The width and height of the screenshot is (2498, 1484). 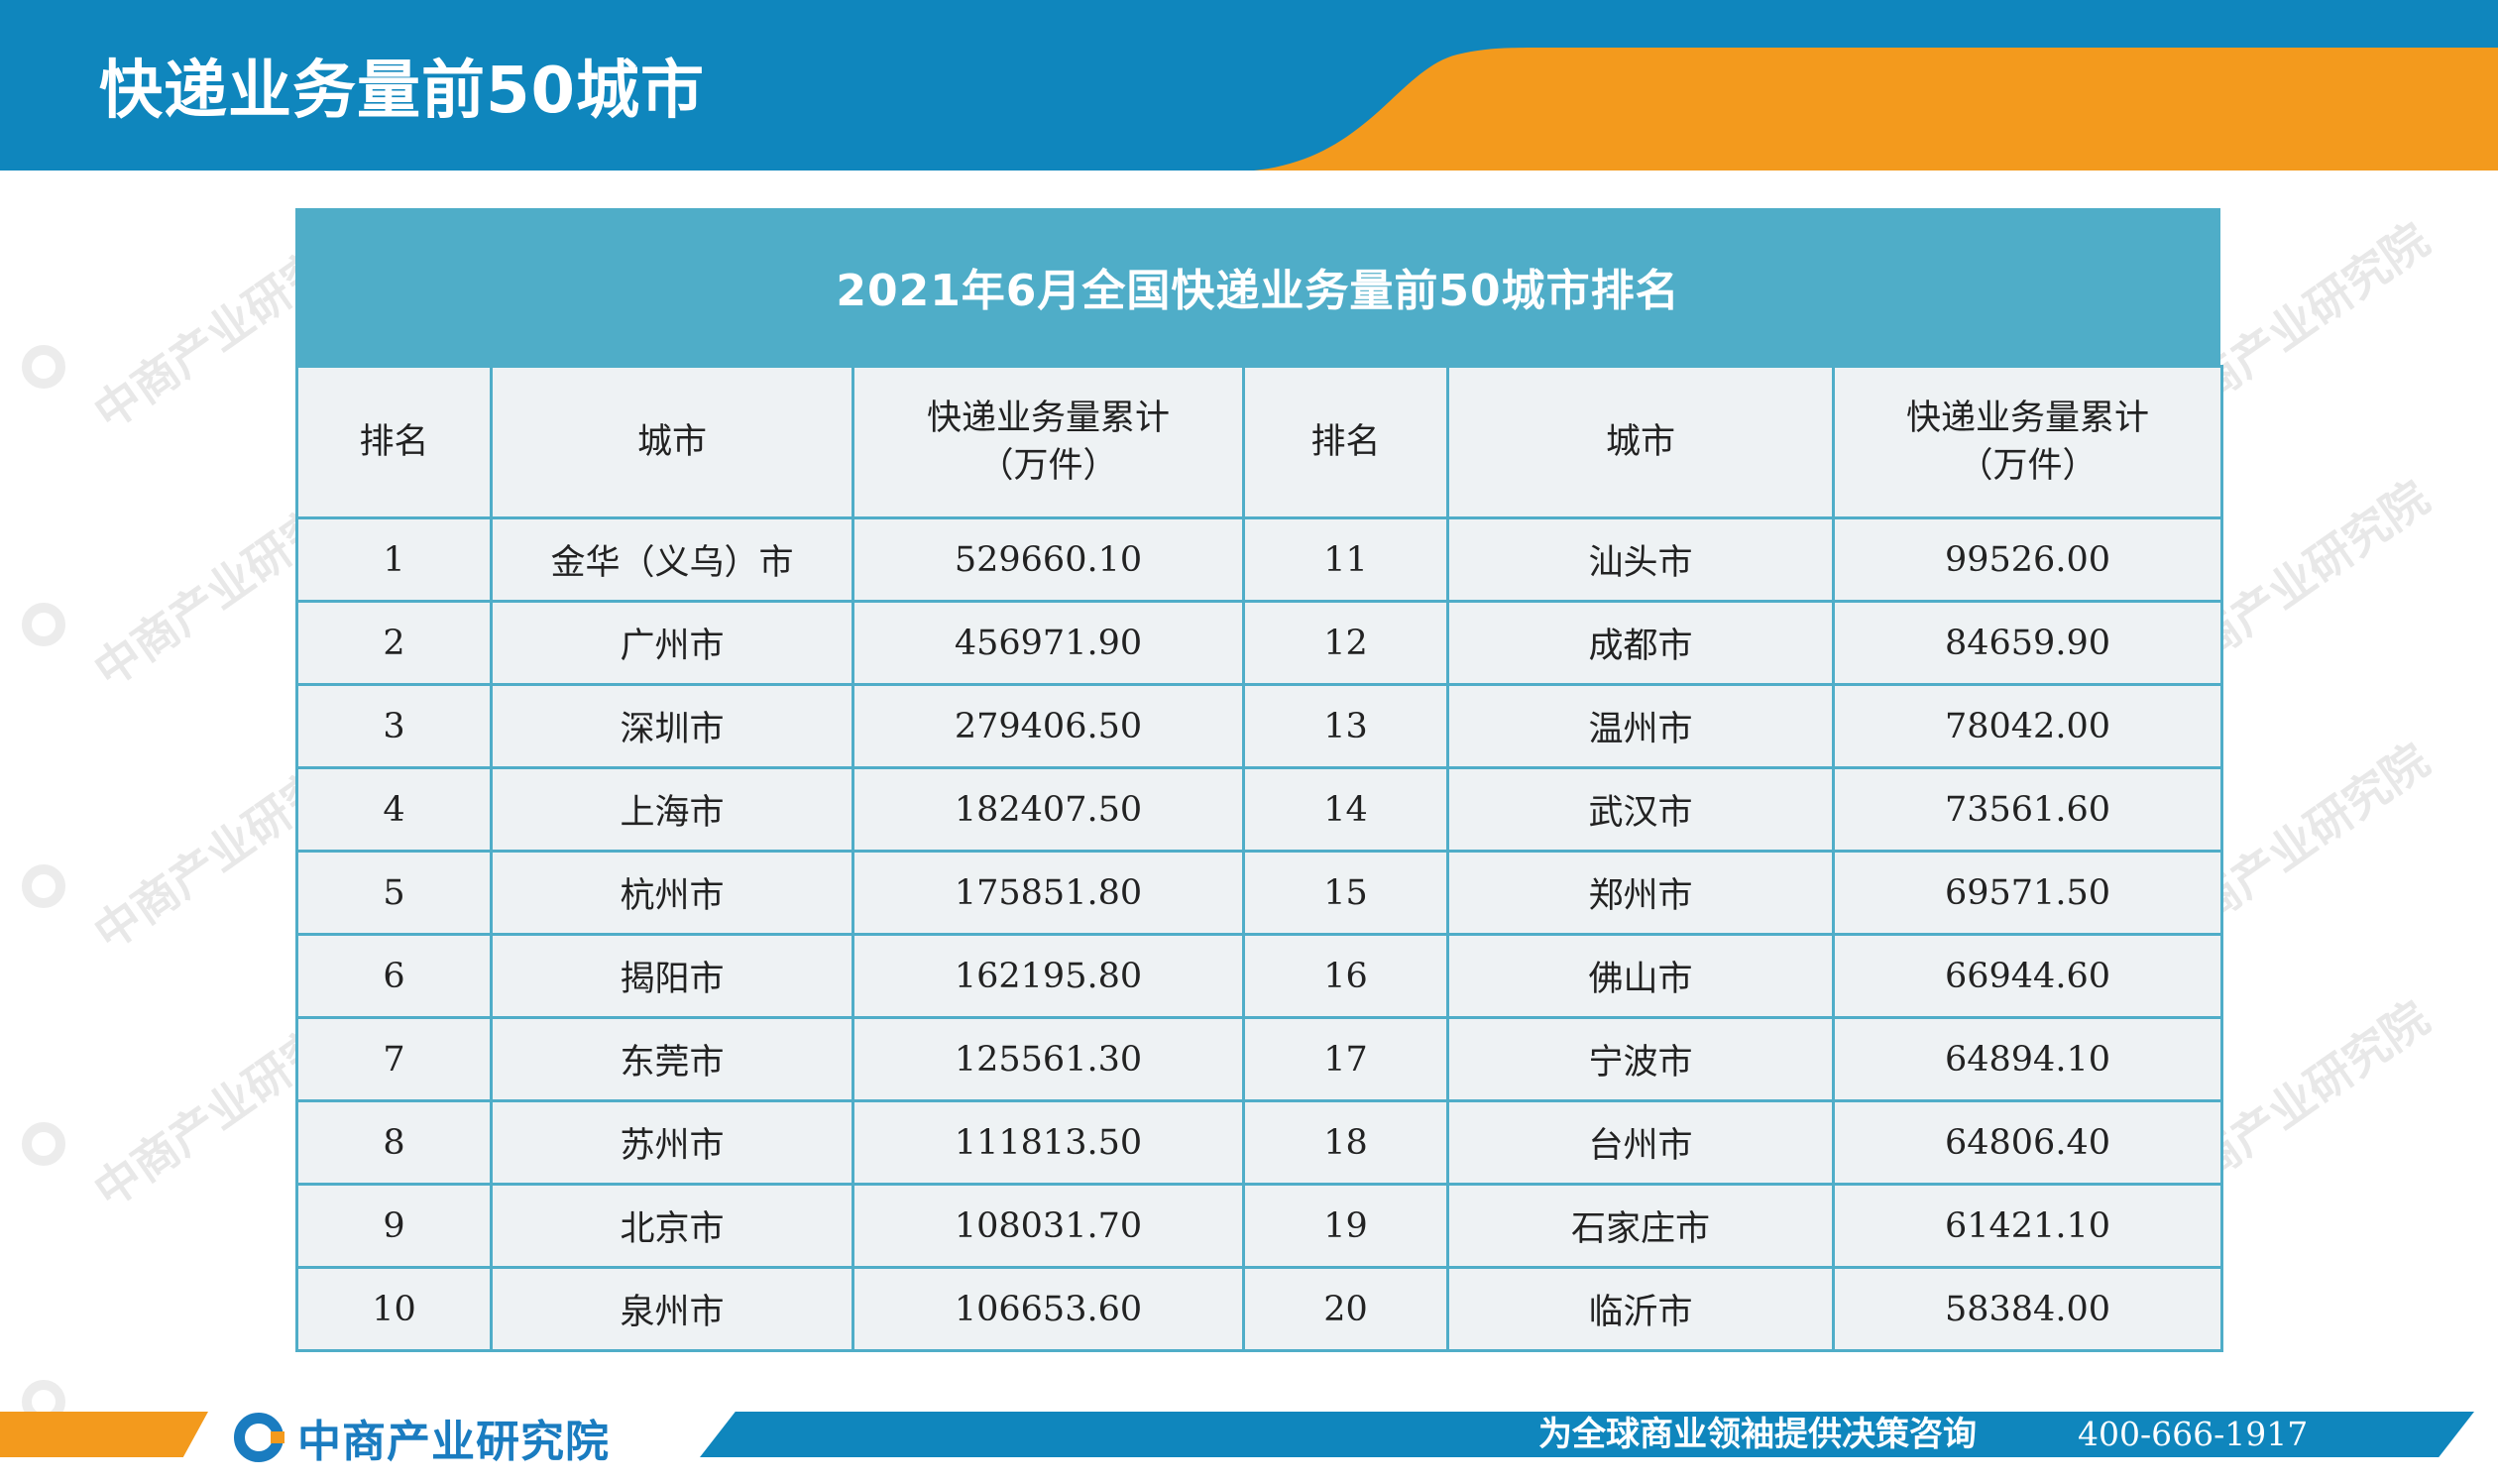 What do you see at coordinates (394, 643) in the screenshot?
I see `rank-cell: 2` at bounding box center [394, 643].